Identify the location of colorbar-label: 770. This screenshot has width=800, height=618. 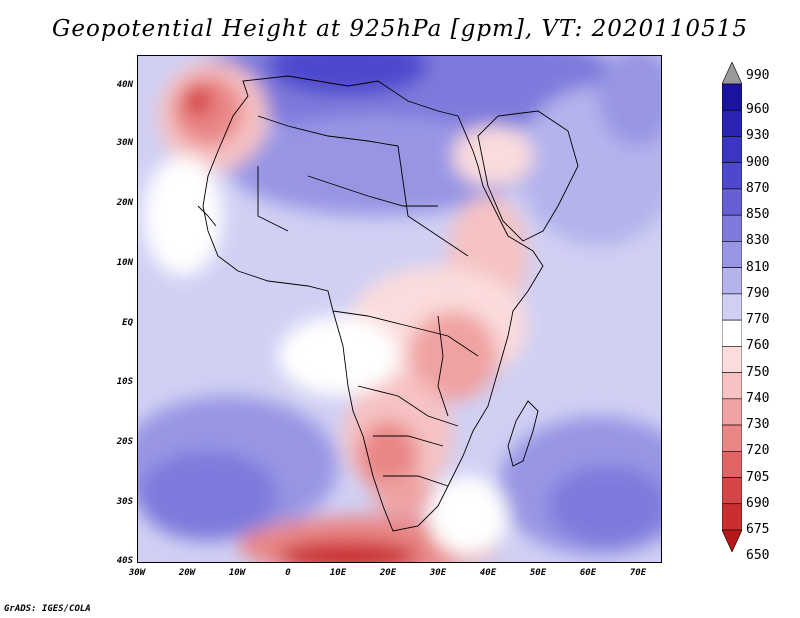
(758, 320).